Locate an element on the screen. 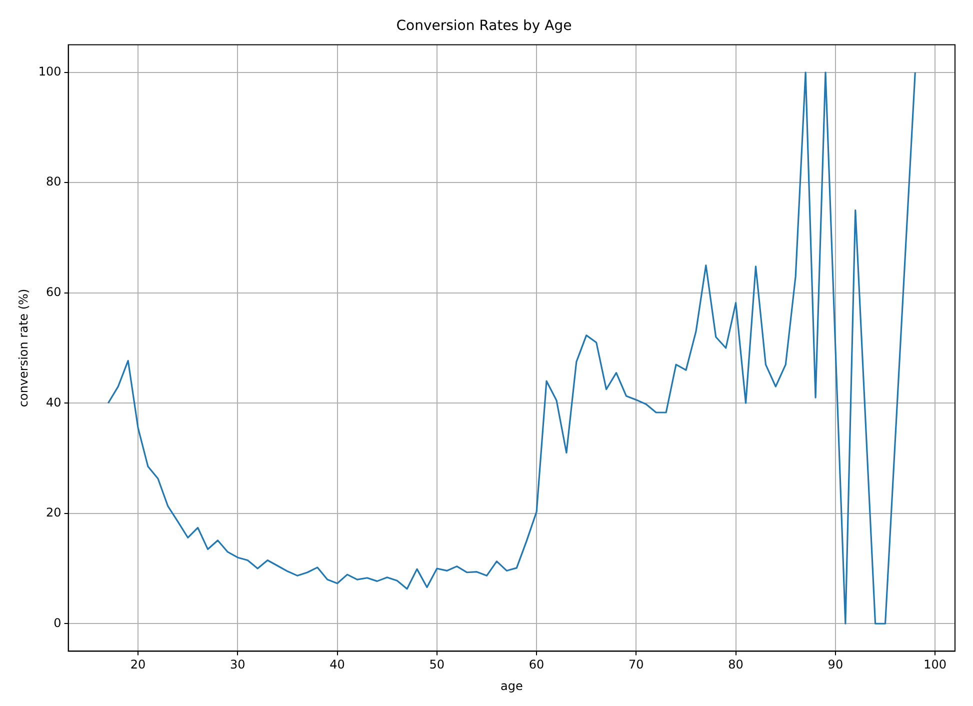 This screenshot has height=706, width=973. x-tick-label: 70 is located at coordinates (636, 665).